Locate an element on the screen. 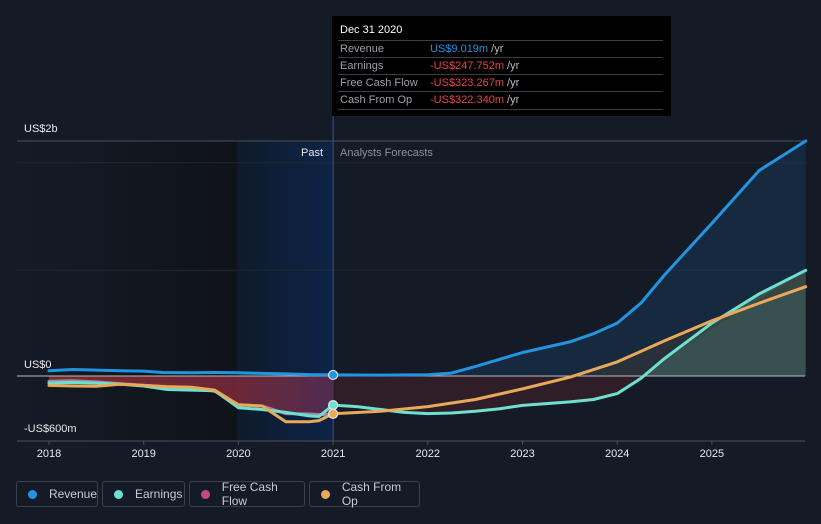  y-tick-label: -US$600m is located at coordinates (50, 429).